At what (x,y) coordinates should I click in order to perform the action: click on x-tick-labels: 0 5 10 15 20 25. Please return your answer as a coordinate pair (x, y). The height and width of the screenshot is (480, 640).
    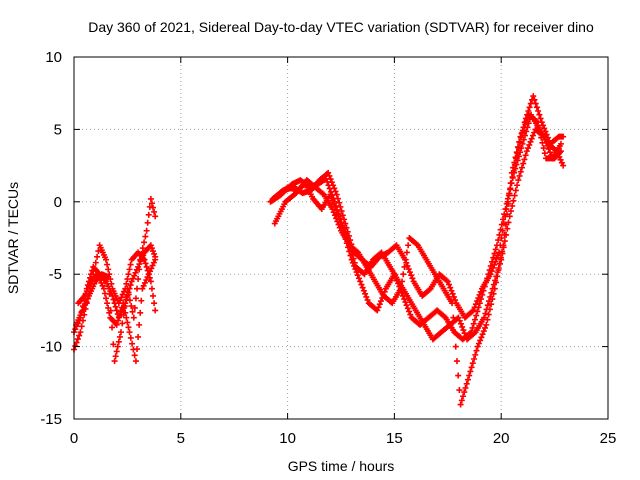
    Looking at the image, I should click on (343, 438).